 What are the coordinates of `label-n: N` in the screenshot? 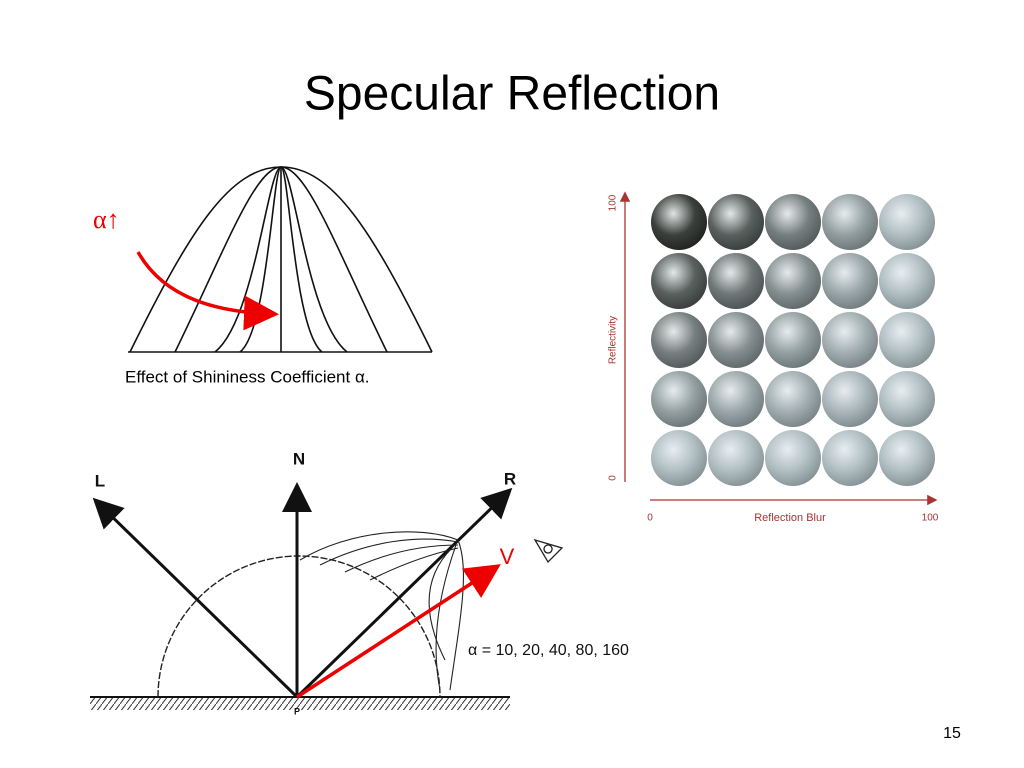 It's located at (299, 458).